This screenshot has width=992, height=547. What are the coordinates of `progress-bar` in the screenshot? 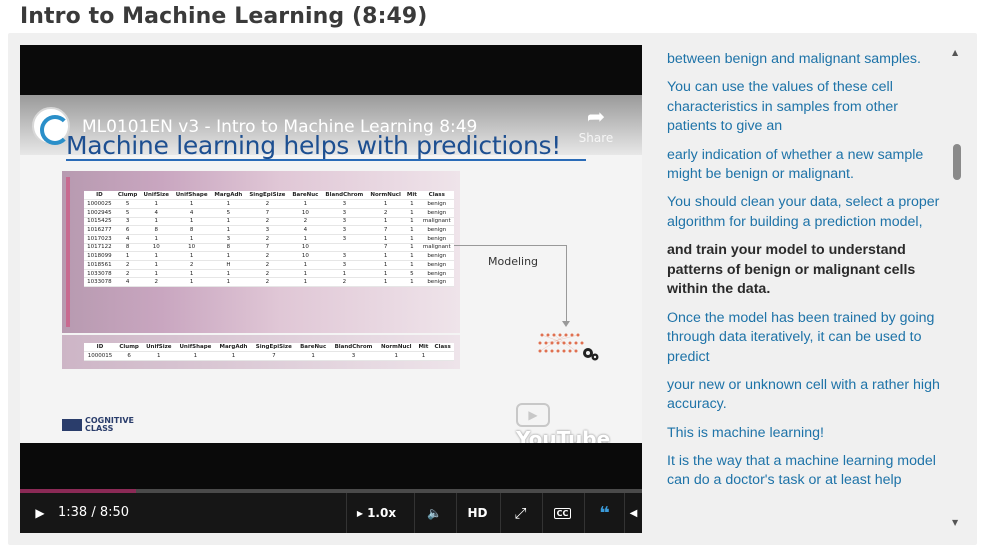 It's located at (331, 491).